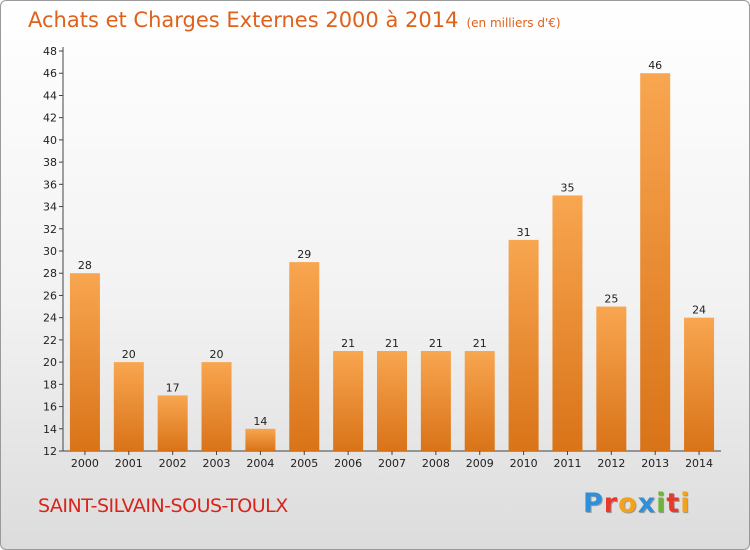 The height and width of the screenshot is (550, 750). Describe the element at coordinates (50, 429) in the screenshot. I see `y-tick-label: 14` at that location.